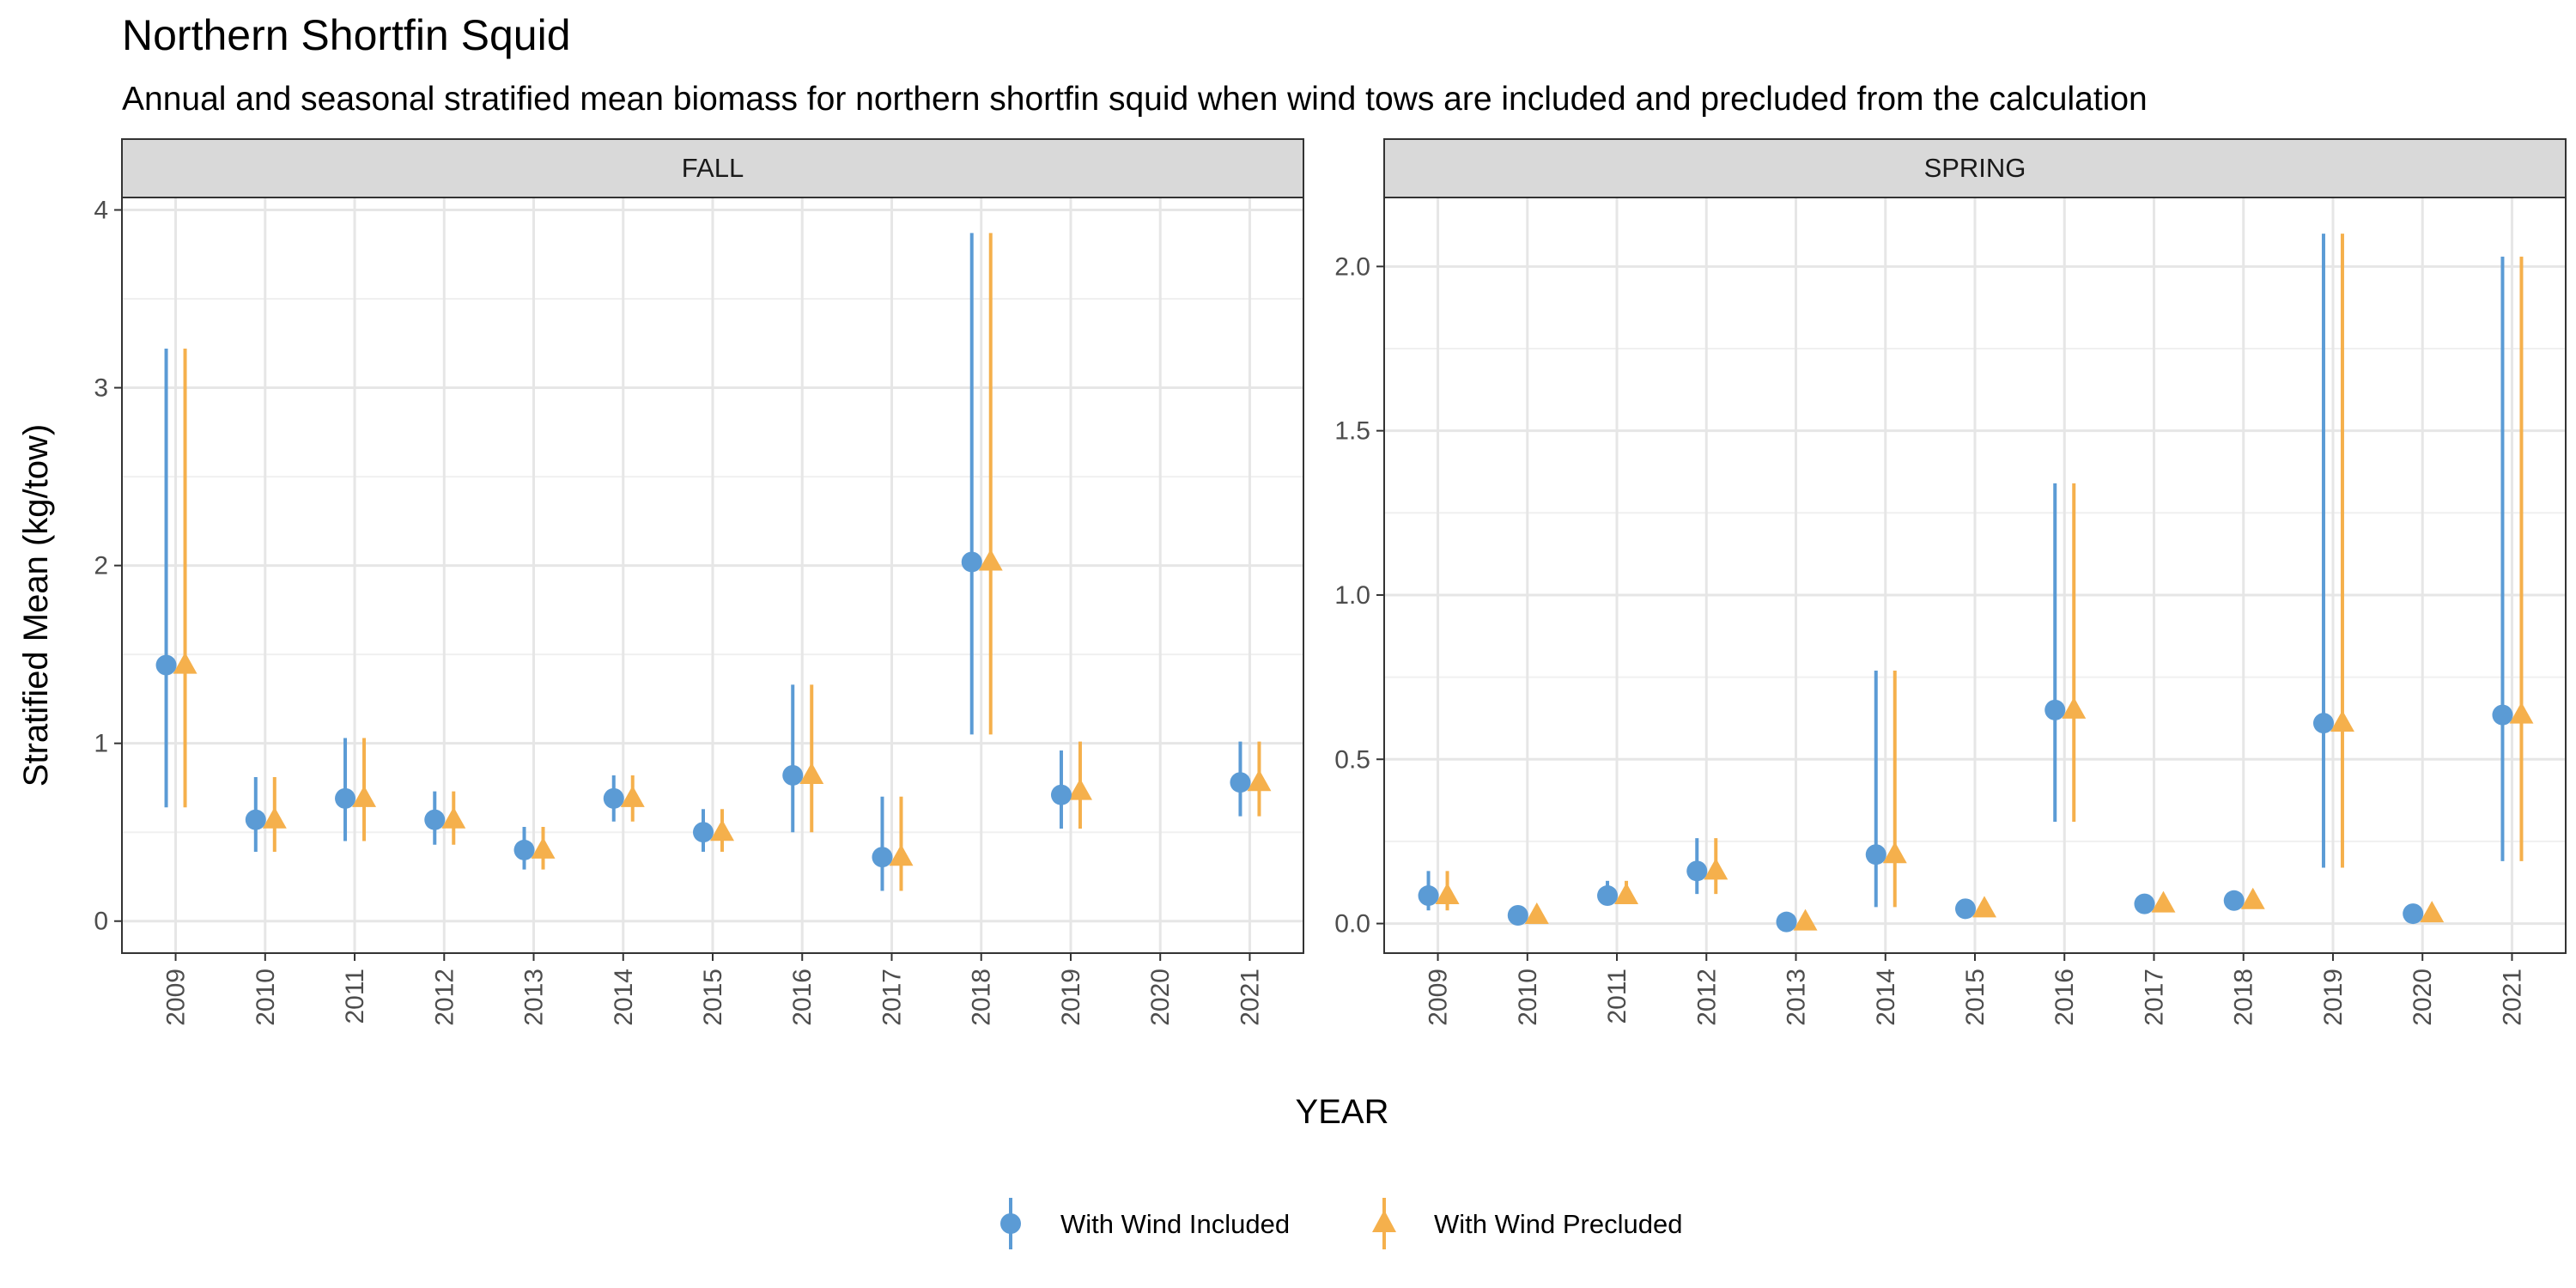  What do you see at coordinates (1341, 1224) in the screenshot?
I see `legend: With Wind Included With Wind Precluded` at bounding box center [1341, 1224].